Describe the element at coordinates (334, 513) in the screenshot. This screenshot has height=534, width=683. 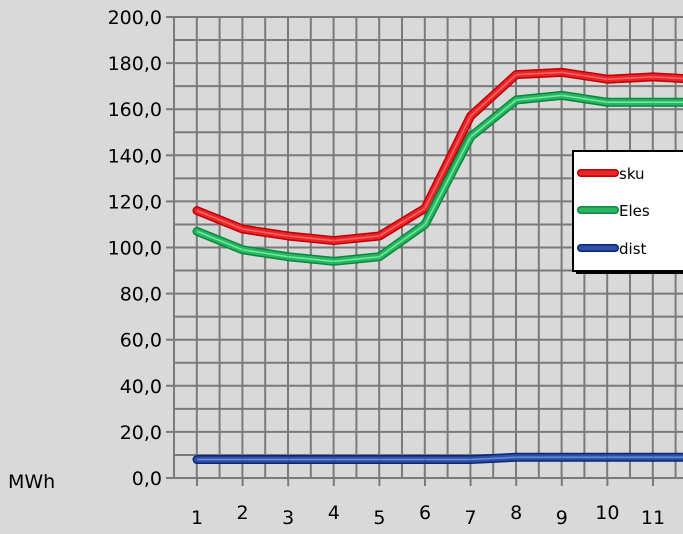
I see `x-tick-label: 4` at that location.